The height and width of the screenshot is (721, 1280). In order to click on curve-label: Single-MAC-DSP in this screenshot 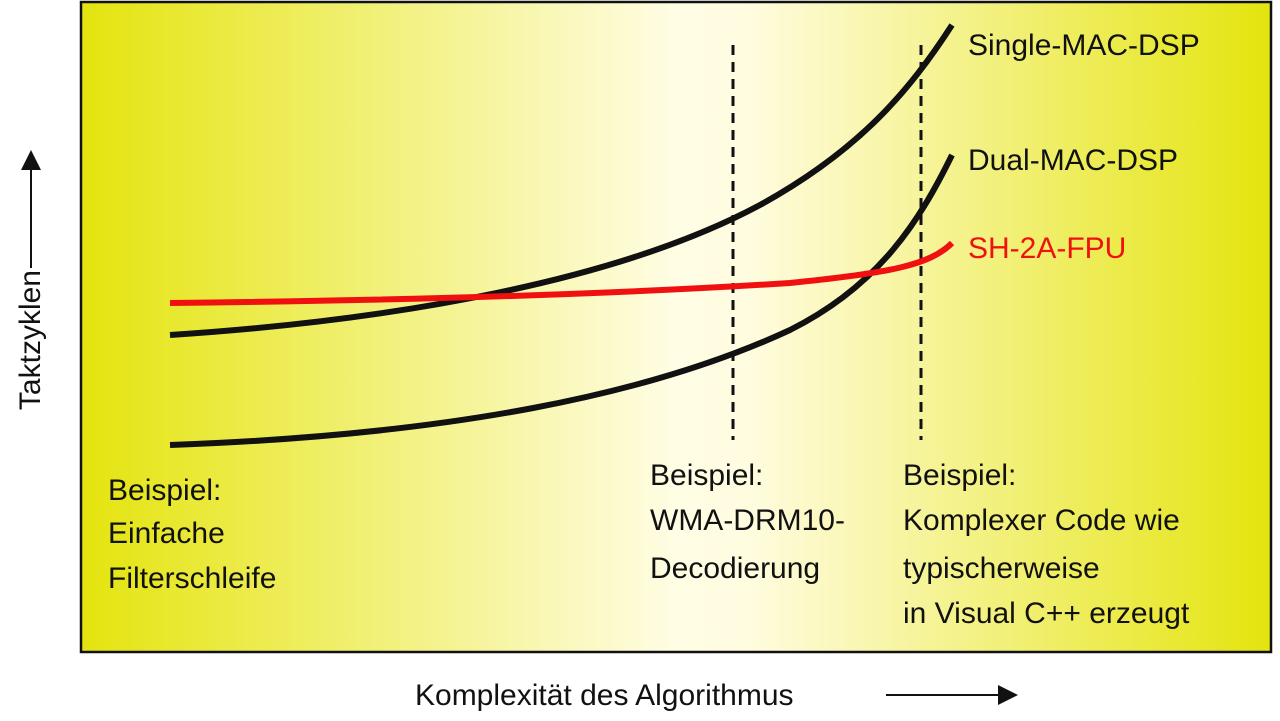, I will do `click(1084, 45)`.